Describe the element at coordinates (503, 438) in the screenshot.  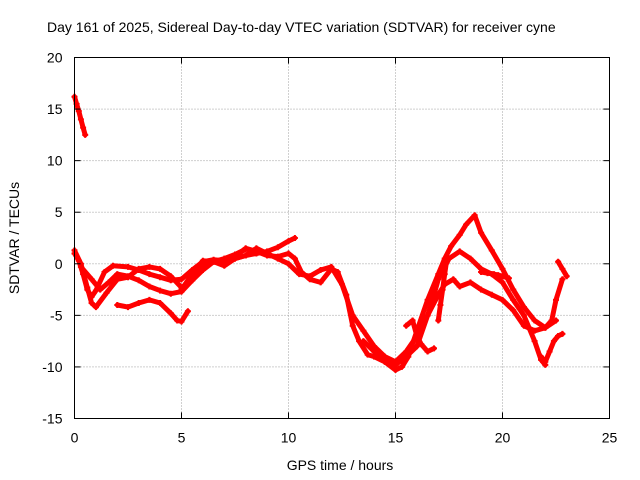
I see `x-tick-label: 20` at that location.